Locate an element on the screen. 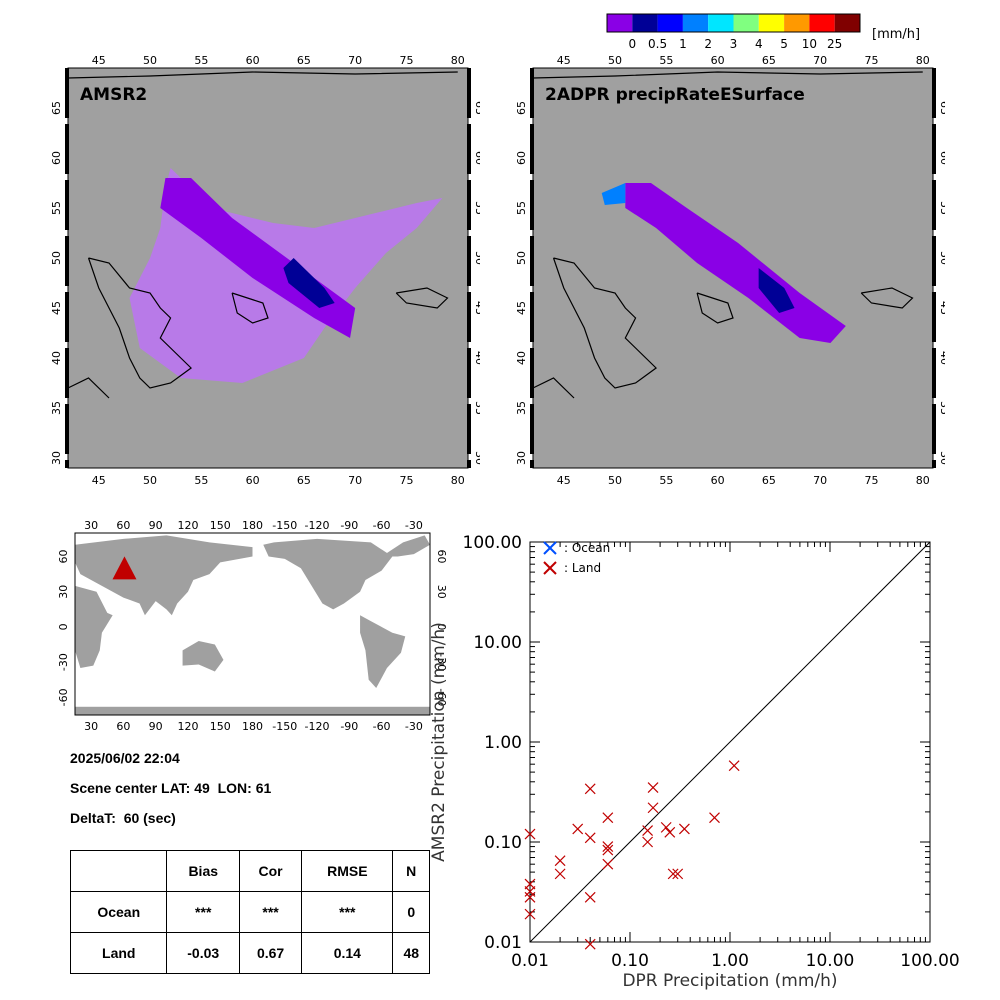  colorbar-tick-label: 0.5 is located at coordinates (657, 44).